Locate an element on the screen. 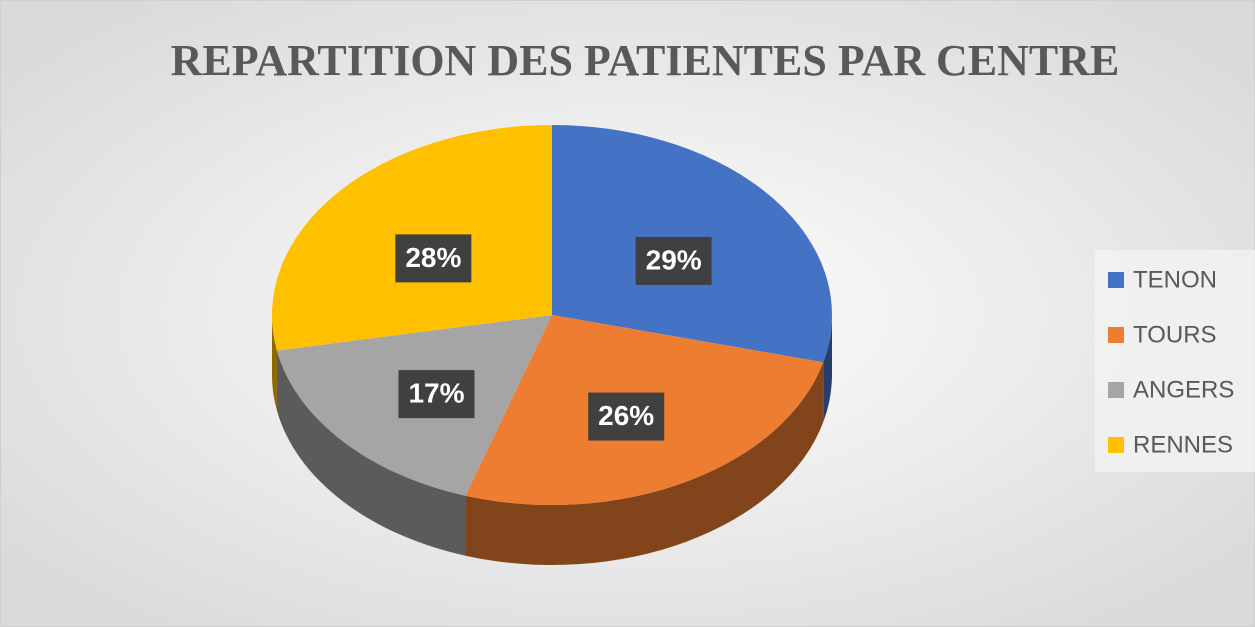 The image size is (1255, 627). data-label: 29% is located at coordinates (674, 259).